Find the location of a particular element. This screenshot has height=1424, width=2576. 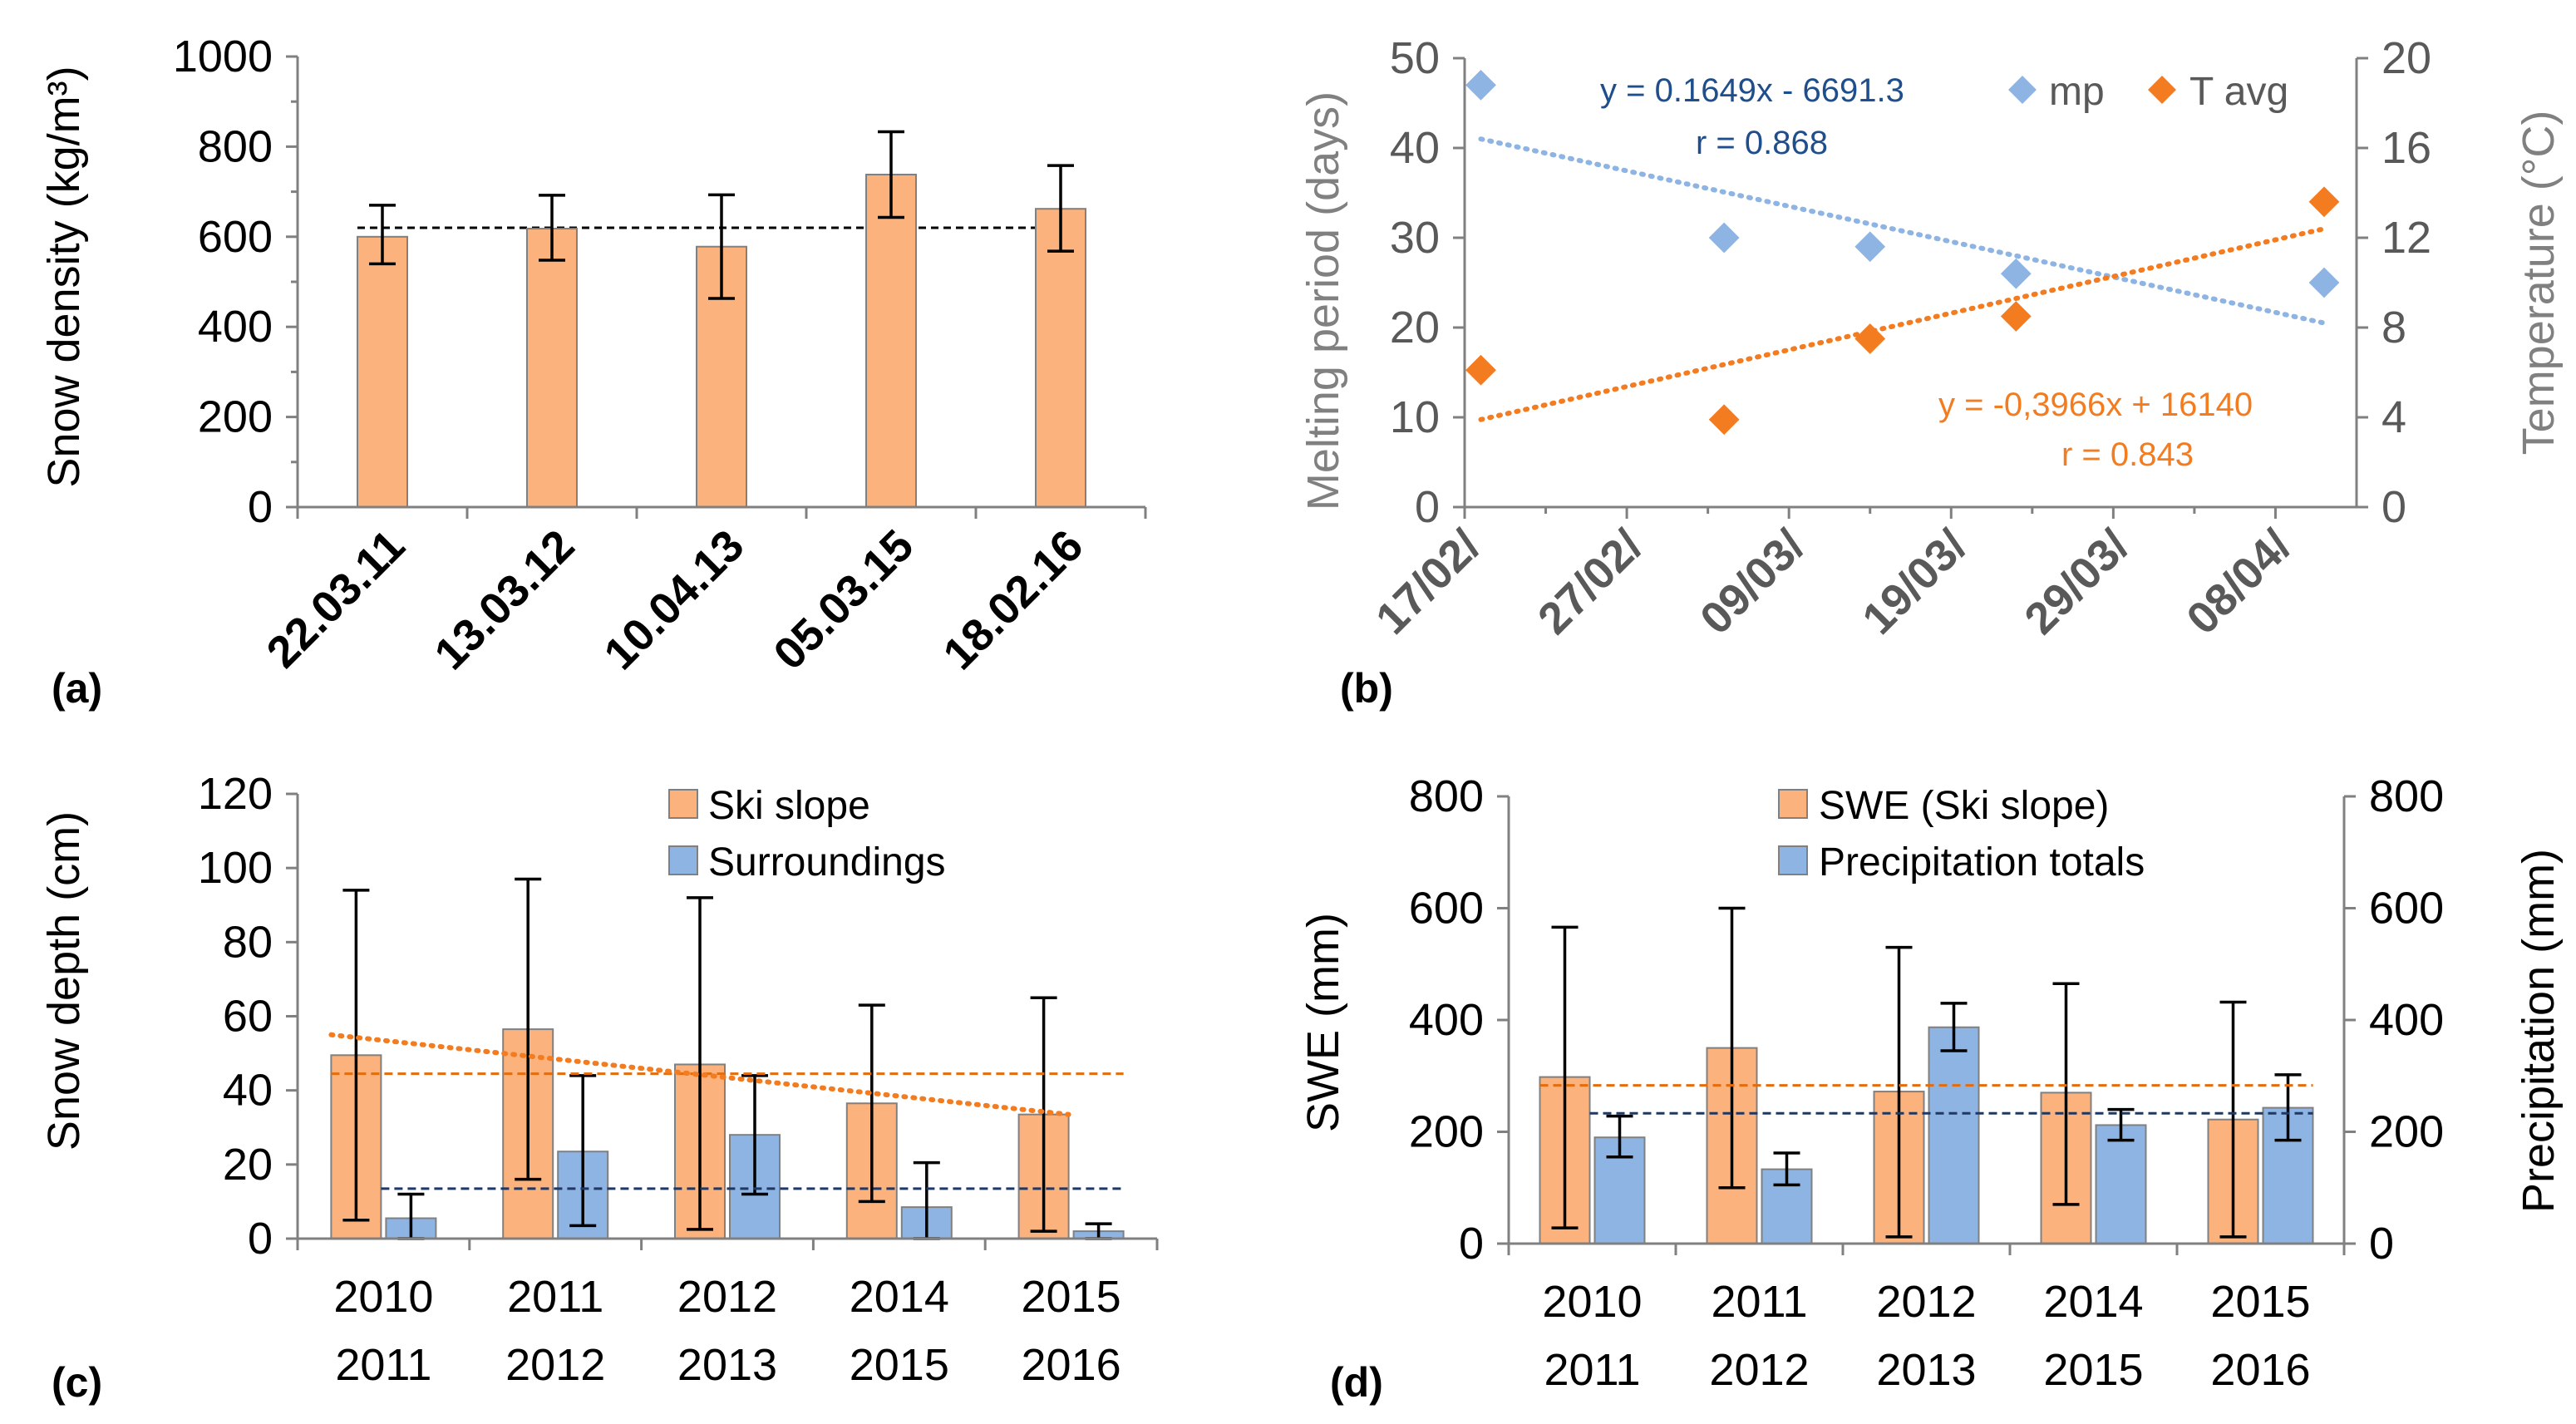

panel-b-ytick-label-right: 4 is located at coordinates (2393, 417).